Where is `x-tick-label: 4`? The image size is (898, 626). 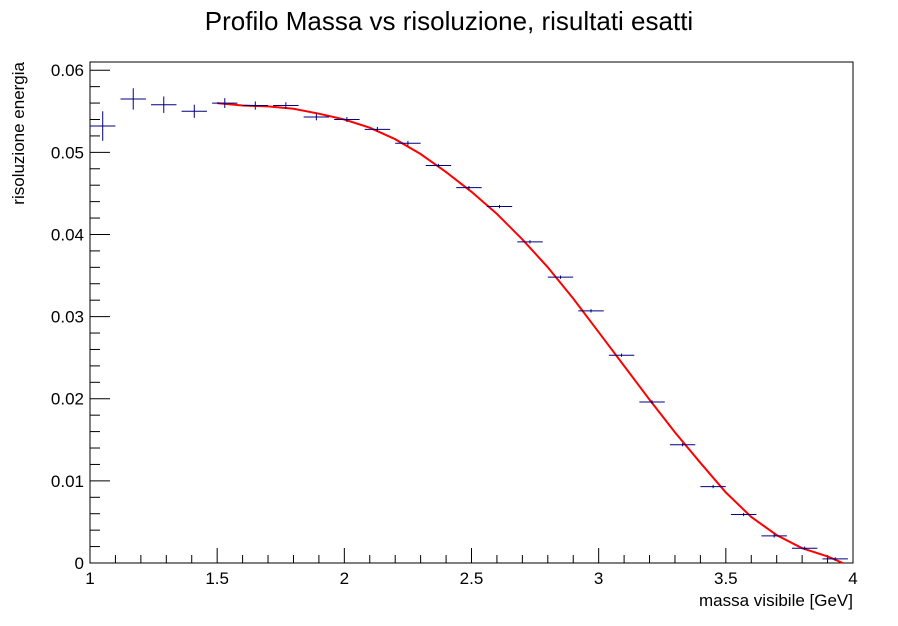 x-tick-label: 4 is located at coordinates (852, 578).